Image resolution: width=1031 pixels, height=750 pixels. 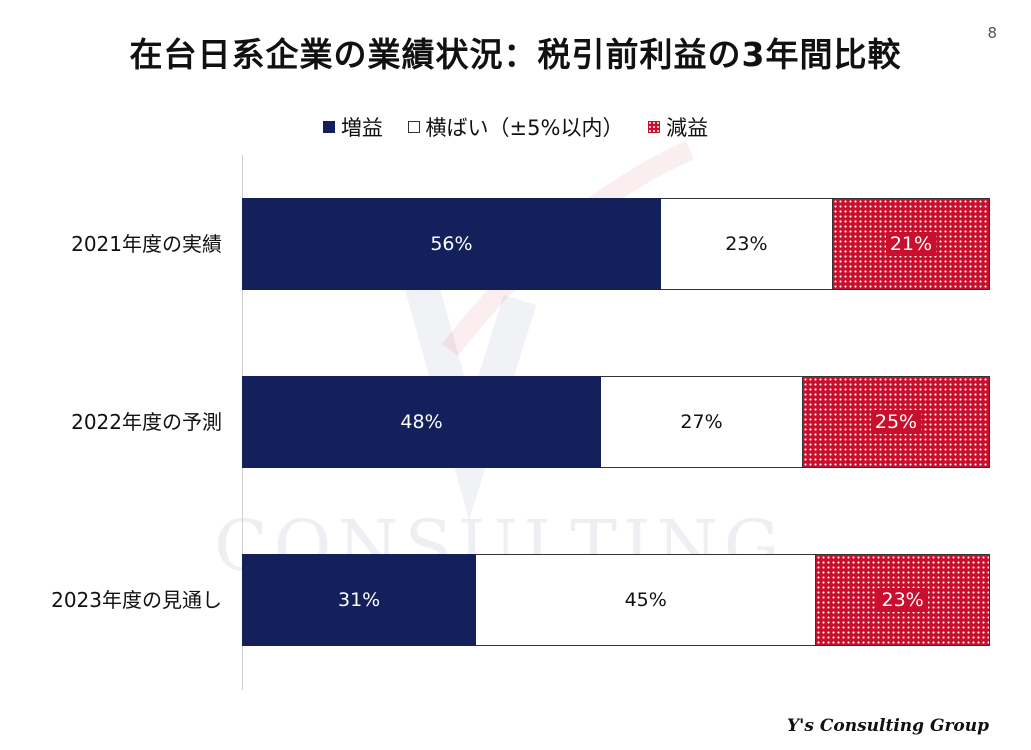 What do you see at coordinates (524, 128) in the screenshot?
I see `legend-label-flat: 横ばい（±5%以内）` at bounding box center [524, 128].